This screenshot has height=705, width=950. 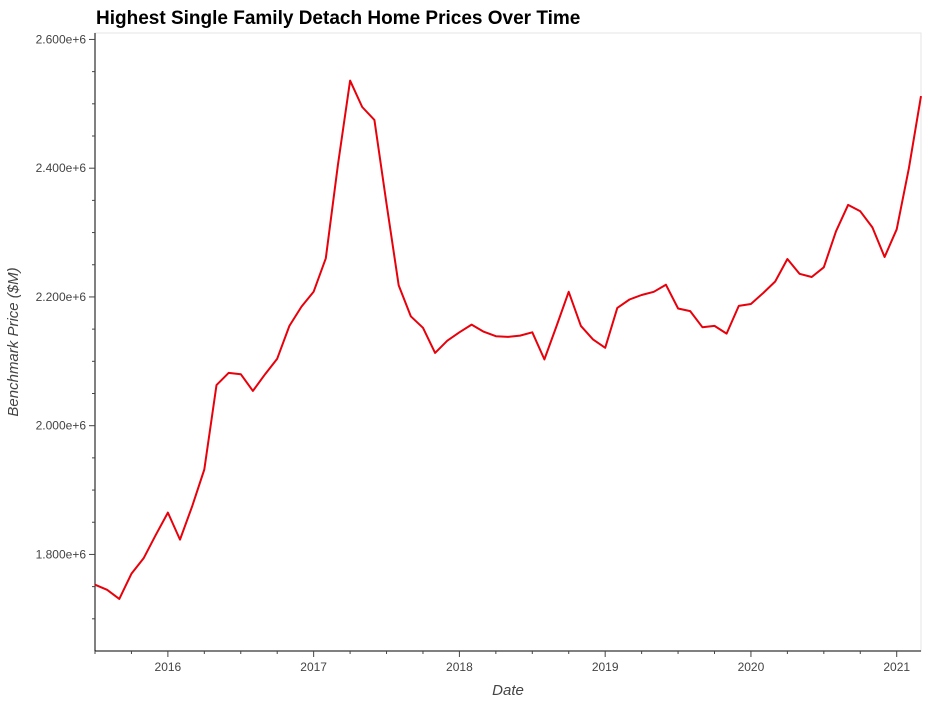 I want to click on x-tick-label: 2016, so click(x=168, y=667).